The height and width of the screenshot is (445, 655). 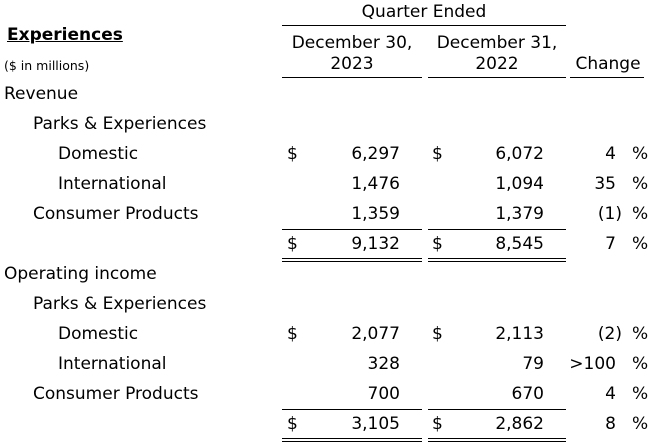 I want to click on value-2022: 2,113, so click(x=519, y=334).